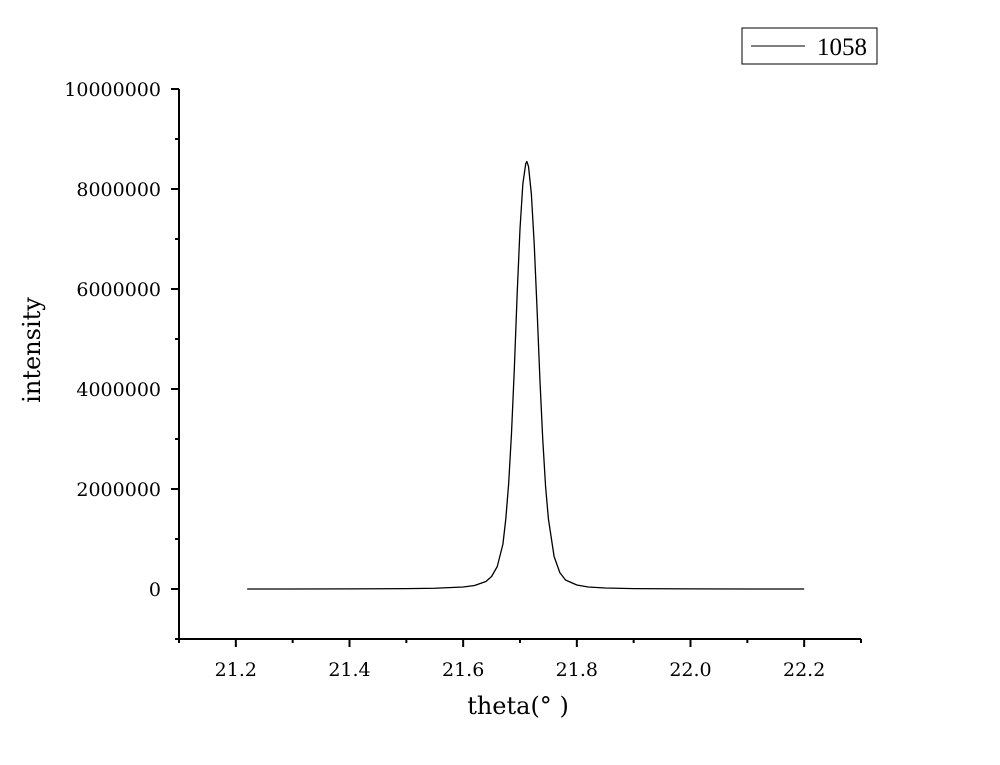 This screenshot has width=1000, height=765. I want to click on x-tick-label: 21.8, so click(577, 670).